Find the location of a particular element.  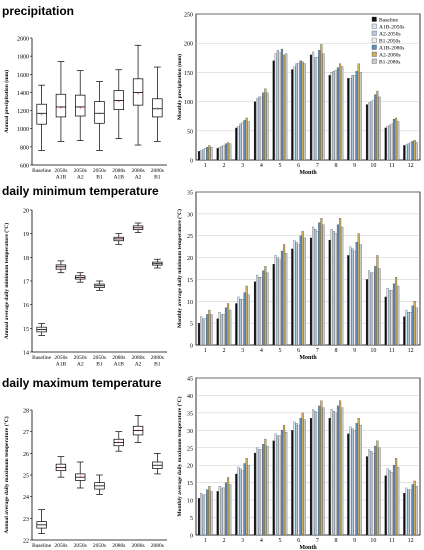

section-title-max-temp: daily maximum temperature is located at coordinates (82, 383).